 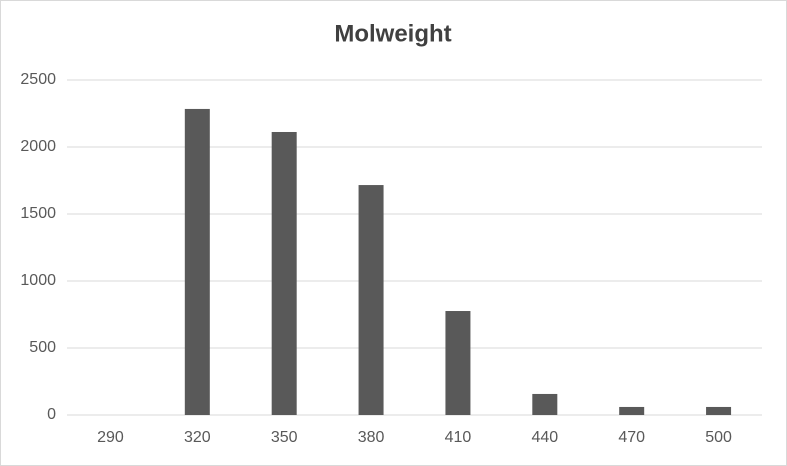 What do you see at coordinates (392, 33) in the screenshot?
I see `chart-title: Molweight` at bounding box center [392, 33].